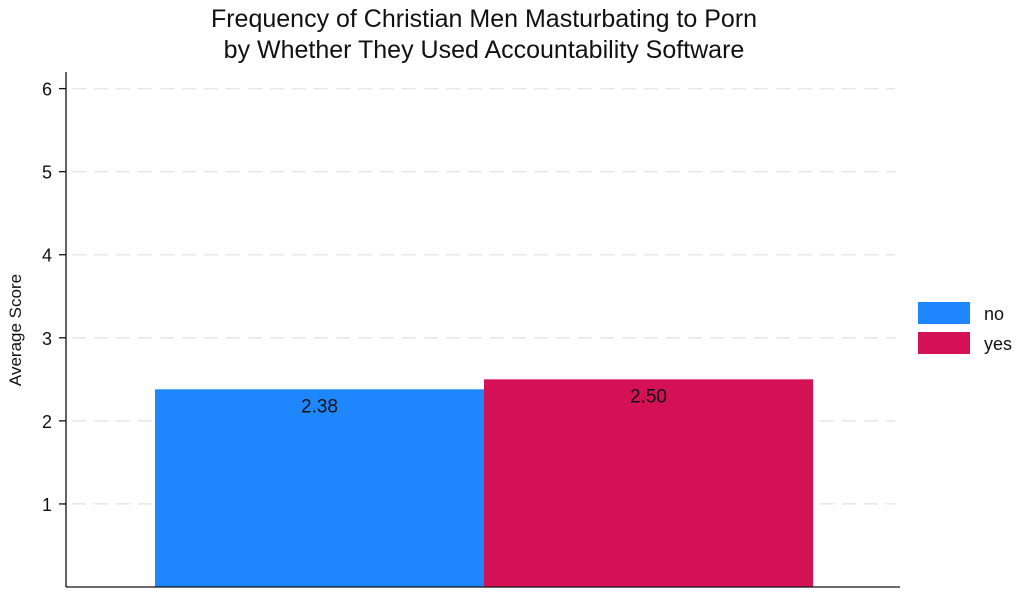 The width and height of the screenshot is (1019, 592). Describe the element at coordinates (998, 344) in the screenshot. I see `legend-label-yes: yes` at that location.